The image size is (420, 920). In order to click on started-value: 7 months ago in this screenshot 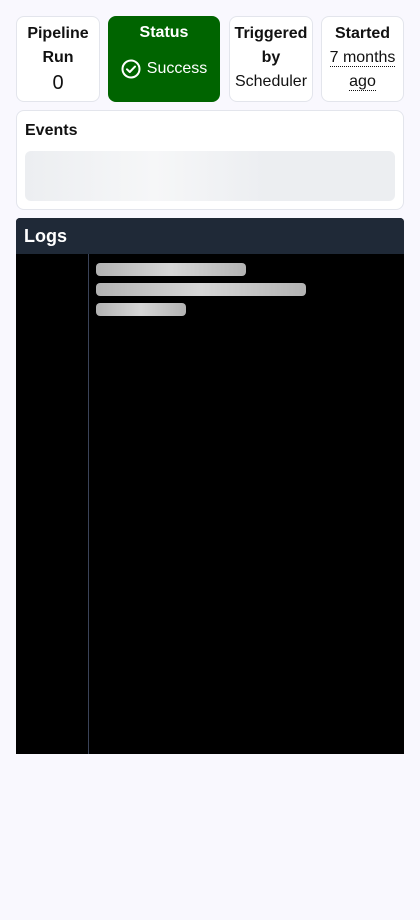, I will do `click(363, 70)`.